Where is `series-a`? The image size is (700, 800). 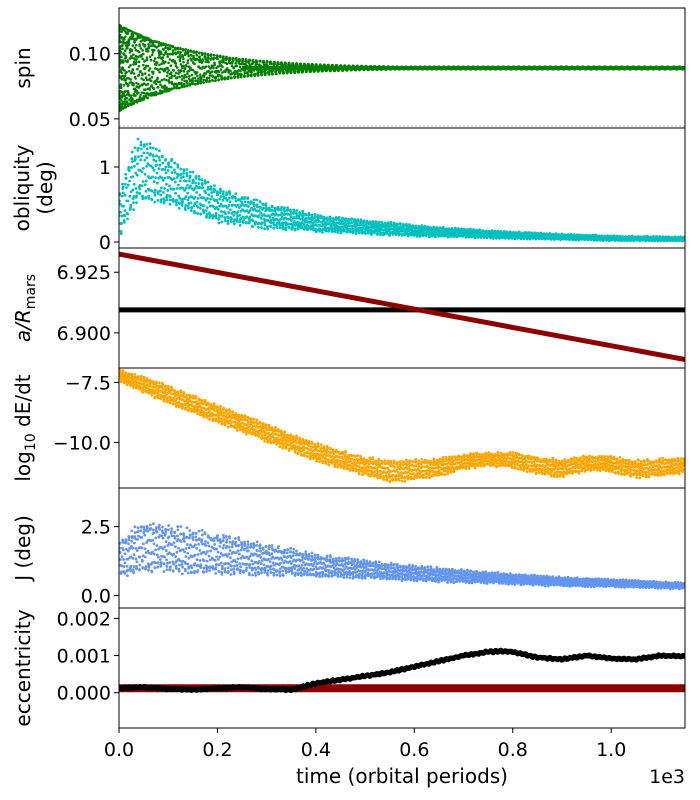 series-a is located at coordinates (402, 306).